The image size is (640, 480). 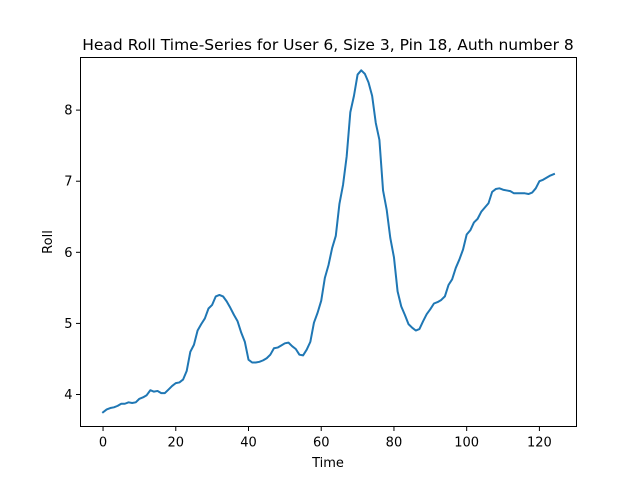 I want to click on y-tick-label: 7, so click(x=68, y=182).